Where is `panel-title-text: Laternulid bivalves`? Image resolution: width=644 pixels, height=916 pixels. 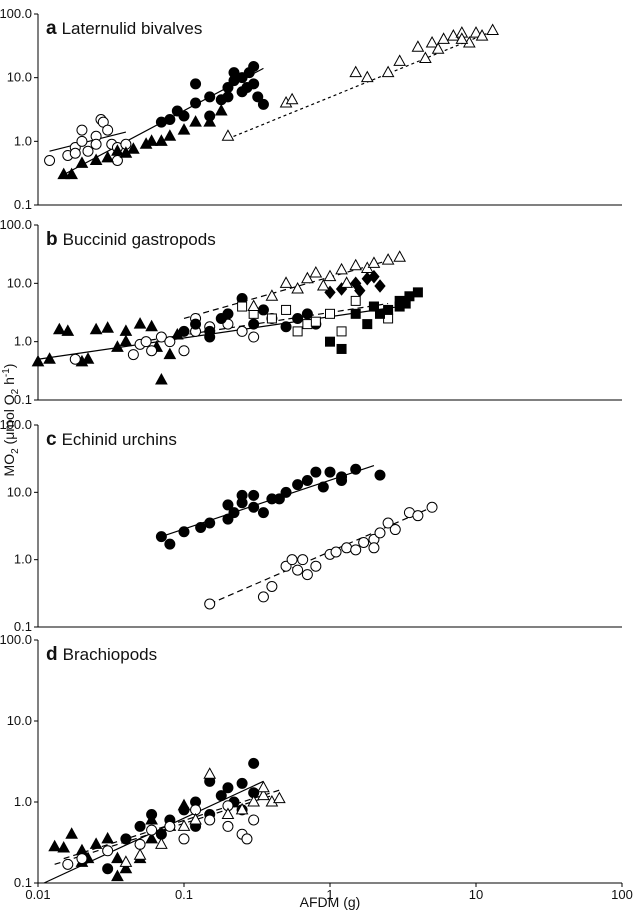 panel-title-text: Laternulid bivalves is located at coordinates (132, 28).